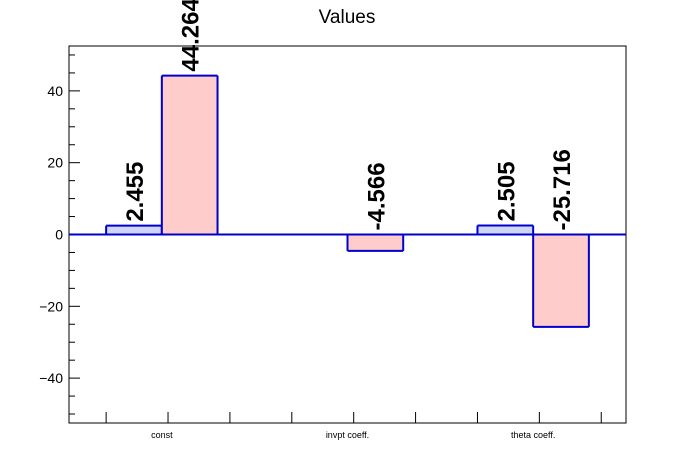 This screenshot has width=696, height=472. Describe the element at coordinates (162, 435) in the screenshot. I see `x-category-label: const` at that location.